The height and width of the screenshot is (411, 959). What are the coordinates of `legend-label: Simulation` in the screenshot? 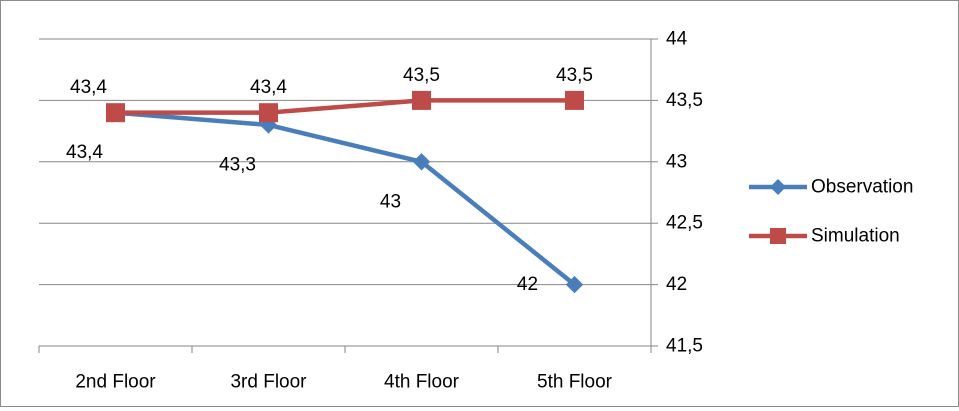 It's located at (855, 236).